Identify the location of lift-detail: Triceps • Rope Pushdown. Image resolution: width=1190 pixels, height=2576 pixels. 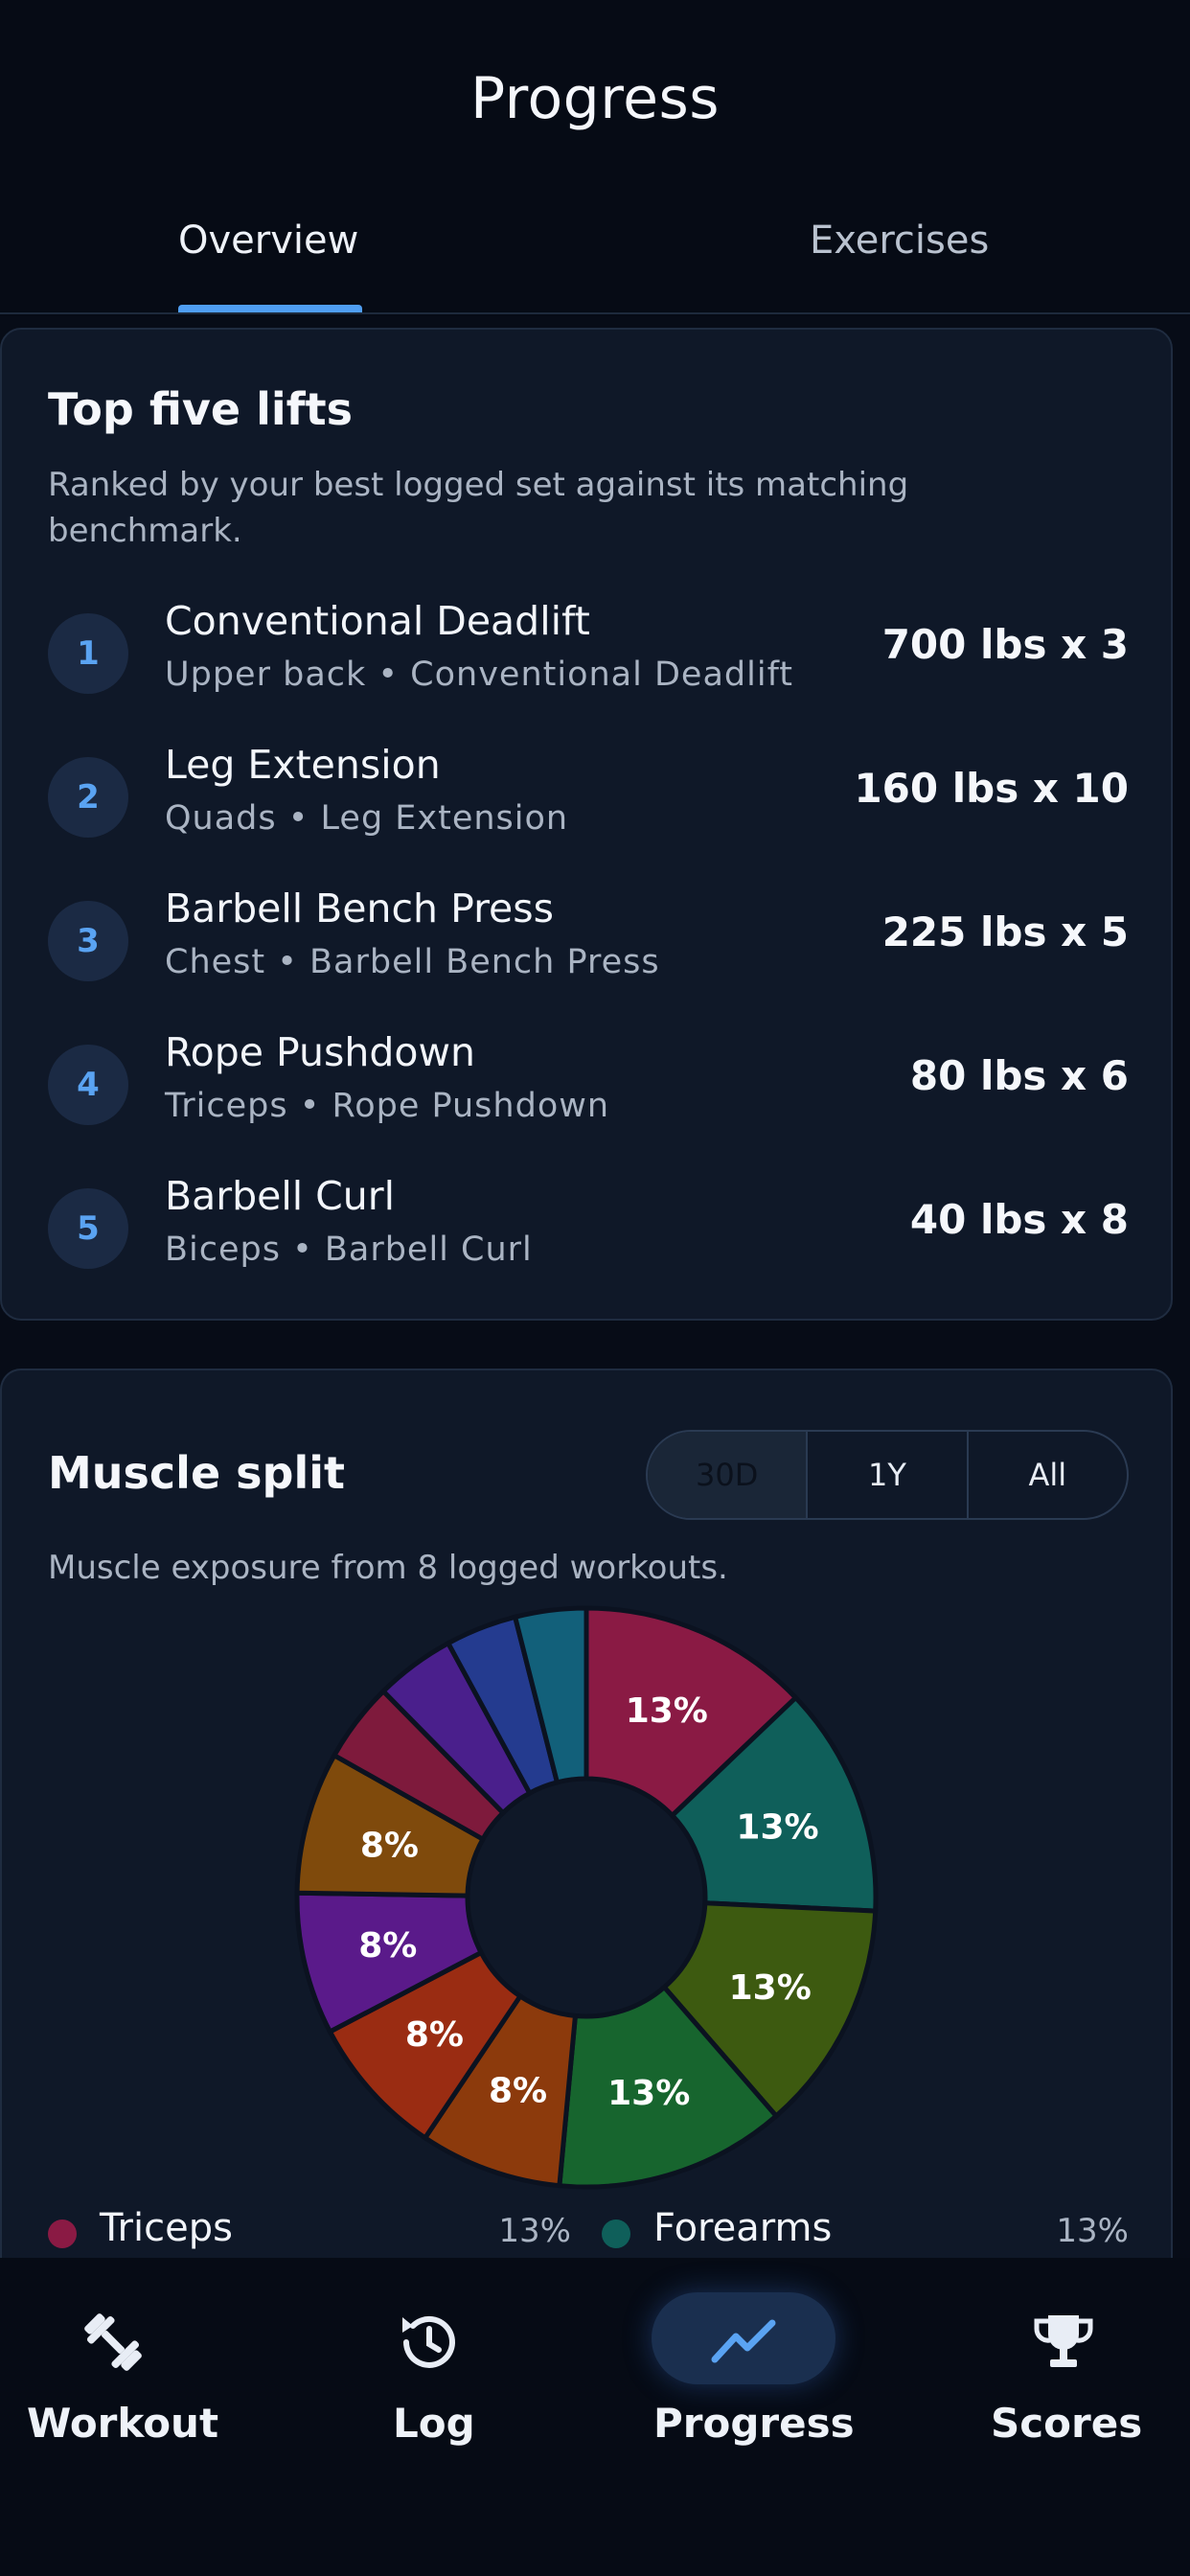
(388, 1106).